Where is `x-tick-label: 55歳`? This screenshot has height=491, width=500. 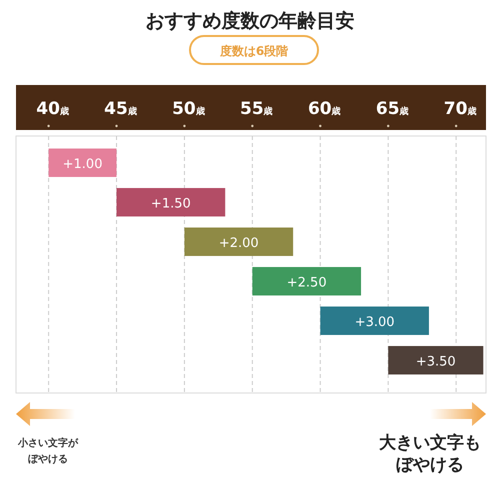
x-tick-label: 55歳 is located at coordinates (256, 109).